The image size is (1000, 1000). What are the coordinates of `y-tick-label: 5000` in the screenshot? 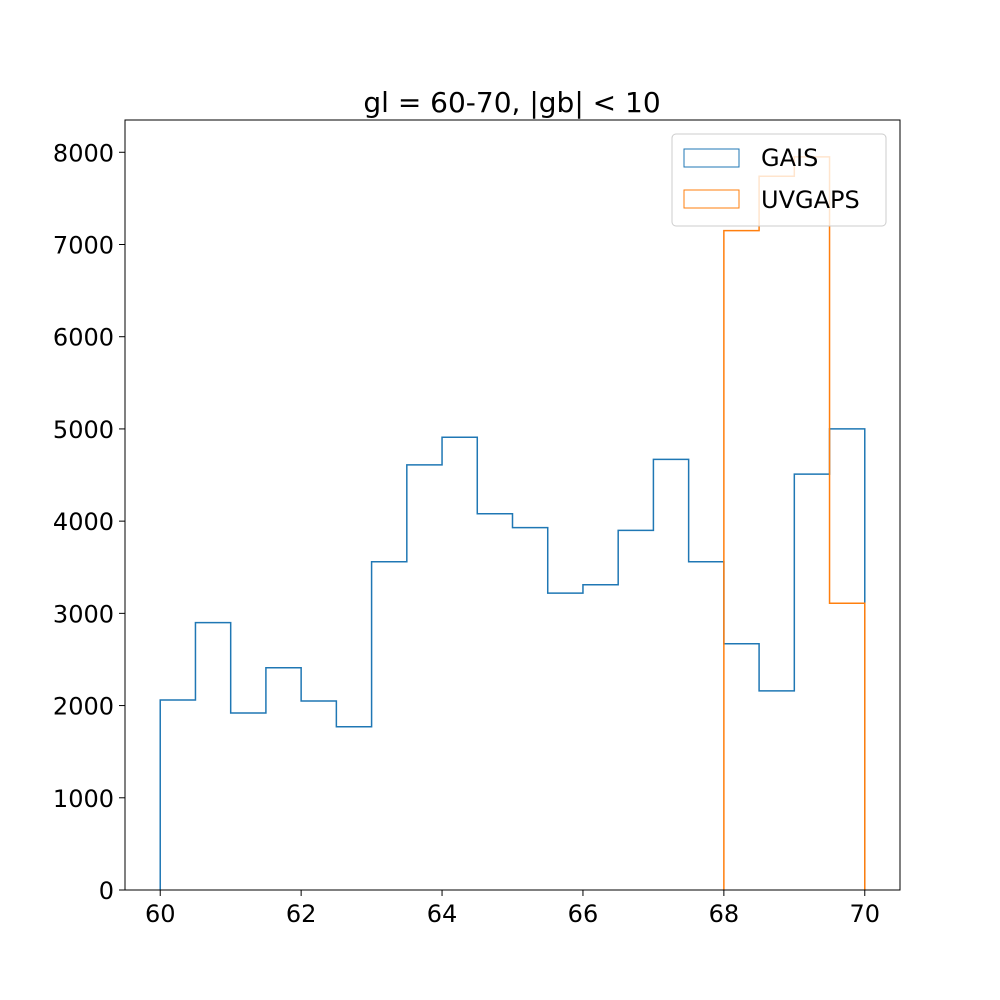 It's located at (83, 430).